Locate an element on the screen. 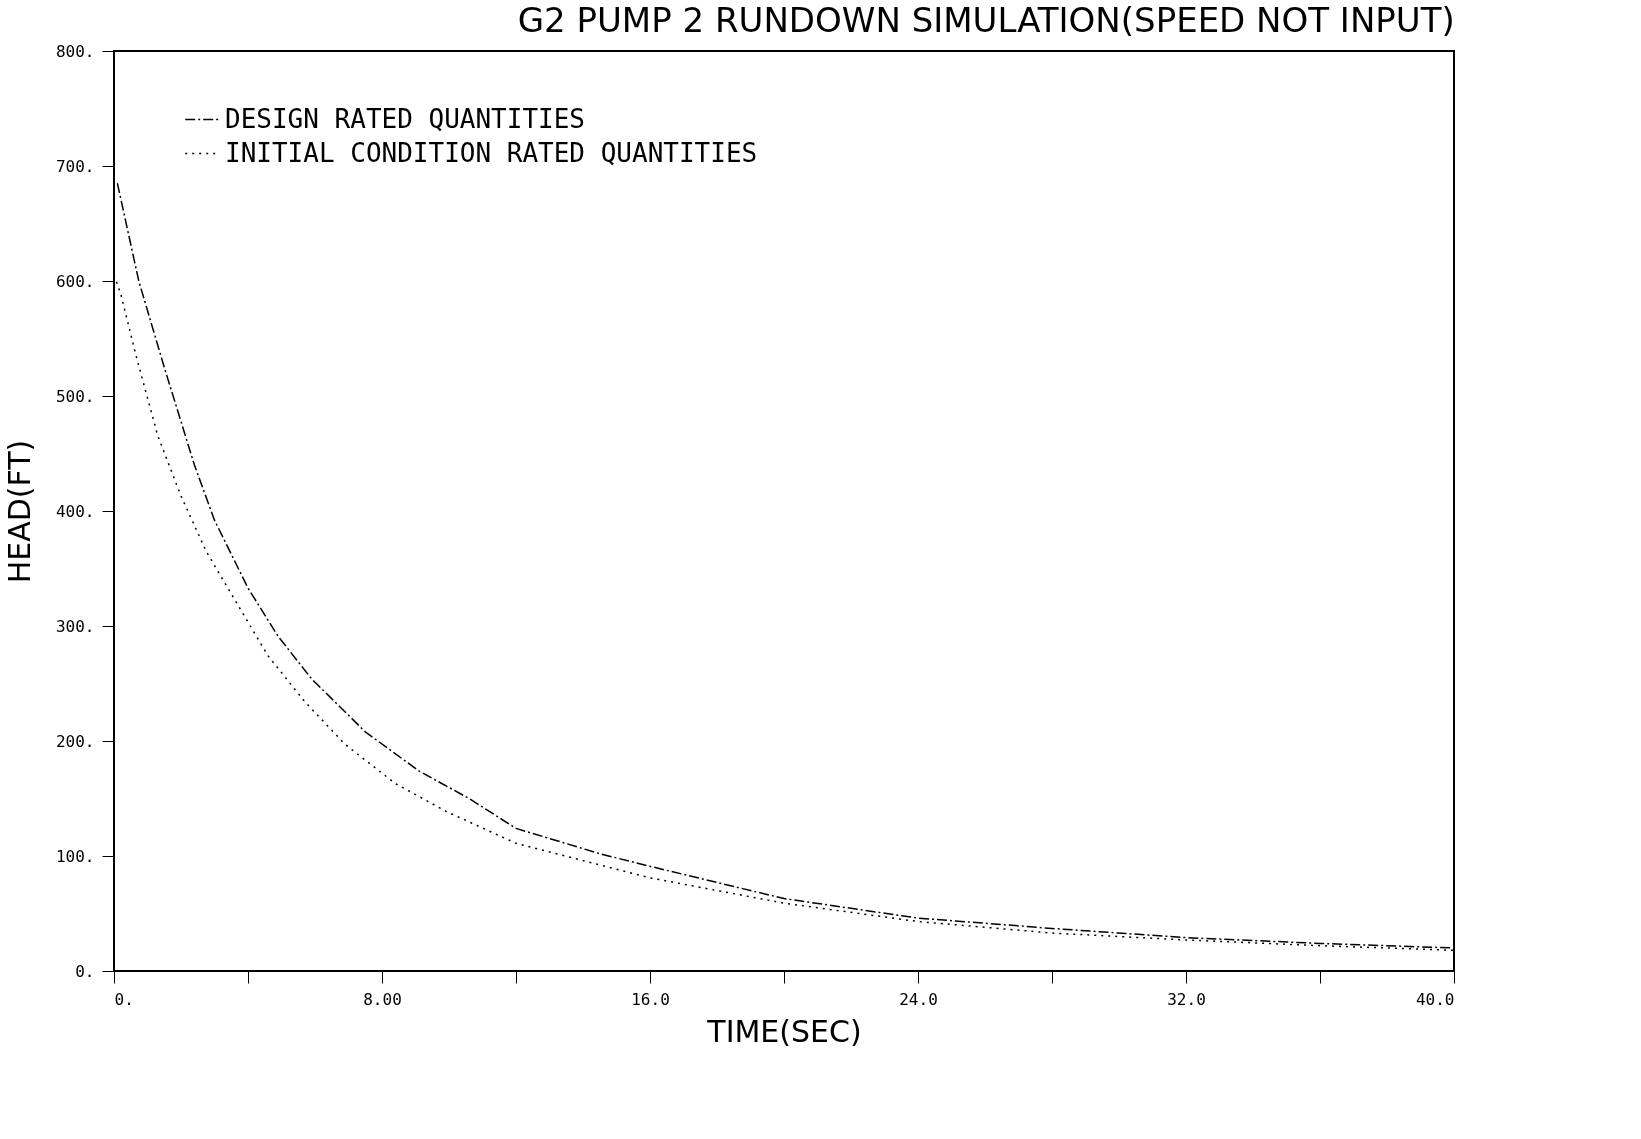  y-tick-label: 300. is located at coordinates (75, 626).